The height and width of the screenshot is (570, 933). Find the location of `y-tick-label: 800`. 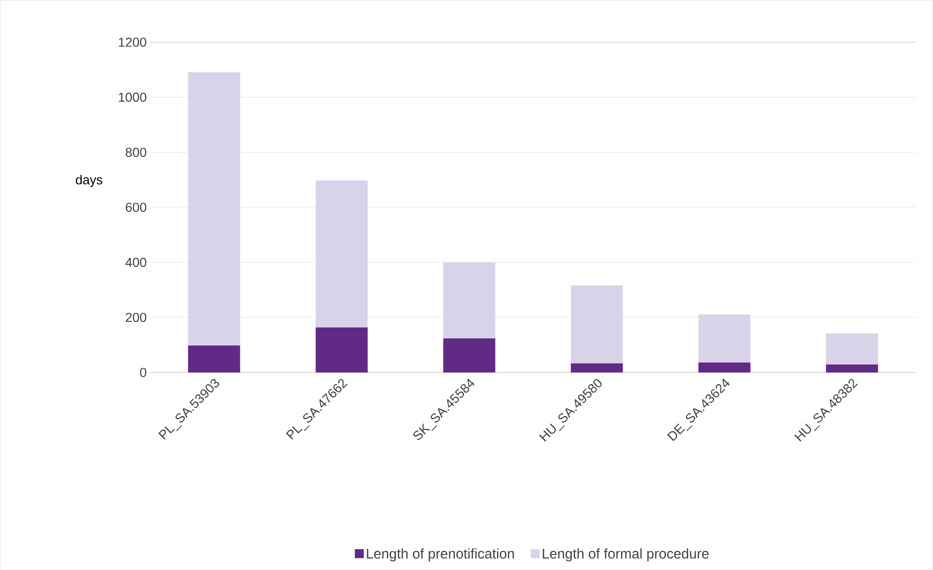

y-tick-label: 800 is located at coordinates (136, 152).